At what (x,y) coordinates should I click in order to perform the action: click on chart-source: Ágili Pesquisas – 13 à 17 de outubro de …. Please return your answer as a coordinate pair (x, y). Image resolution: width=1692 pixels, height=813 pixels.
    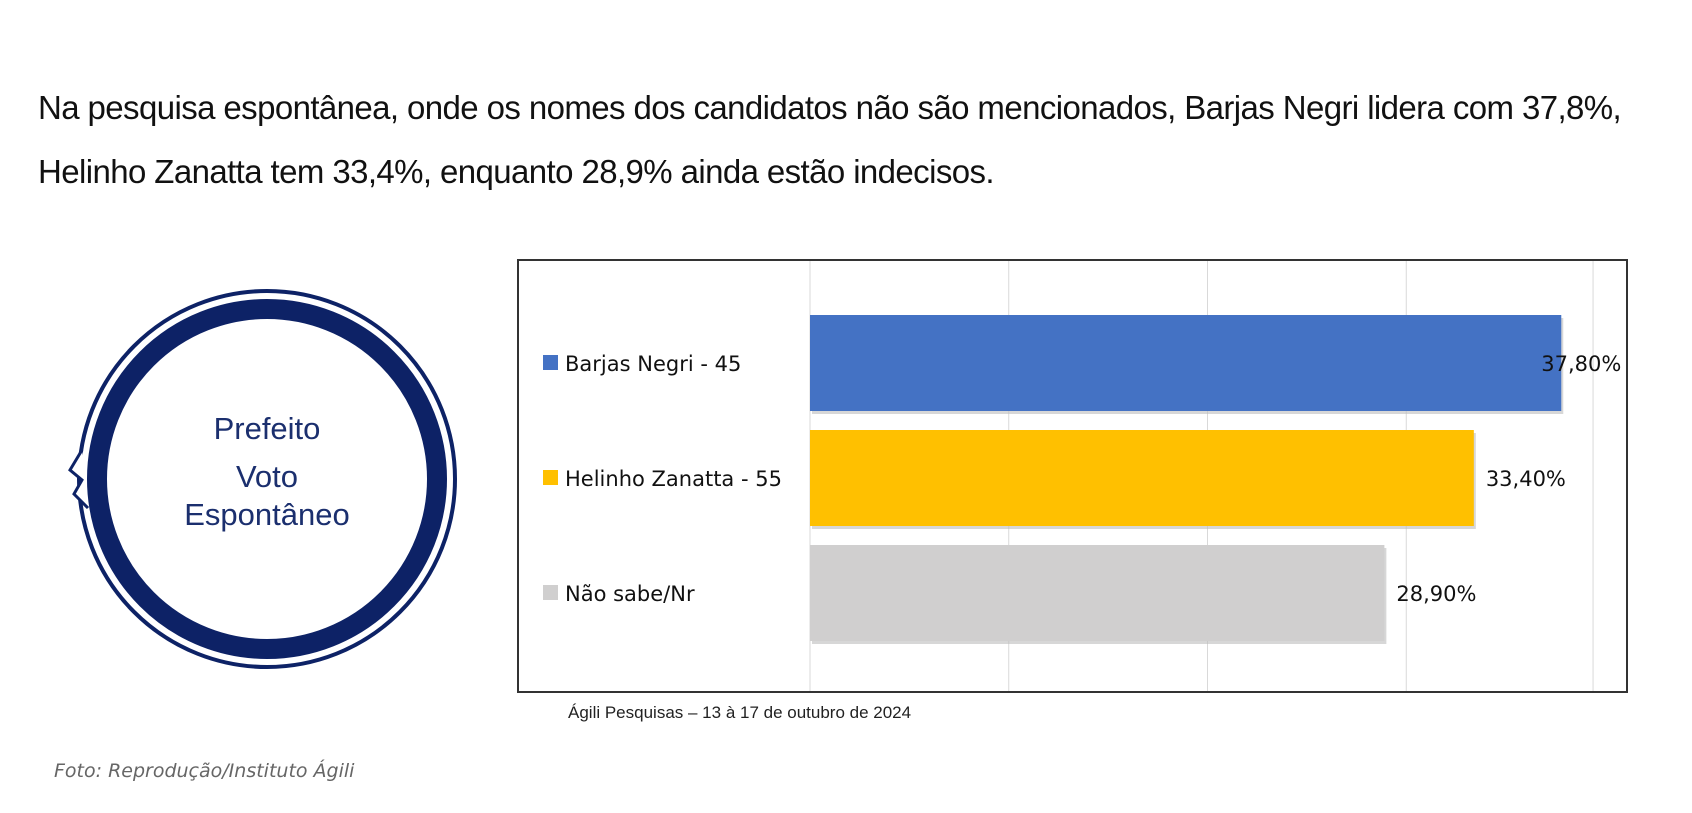
    Looking at the image, I should click on (740, 712).